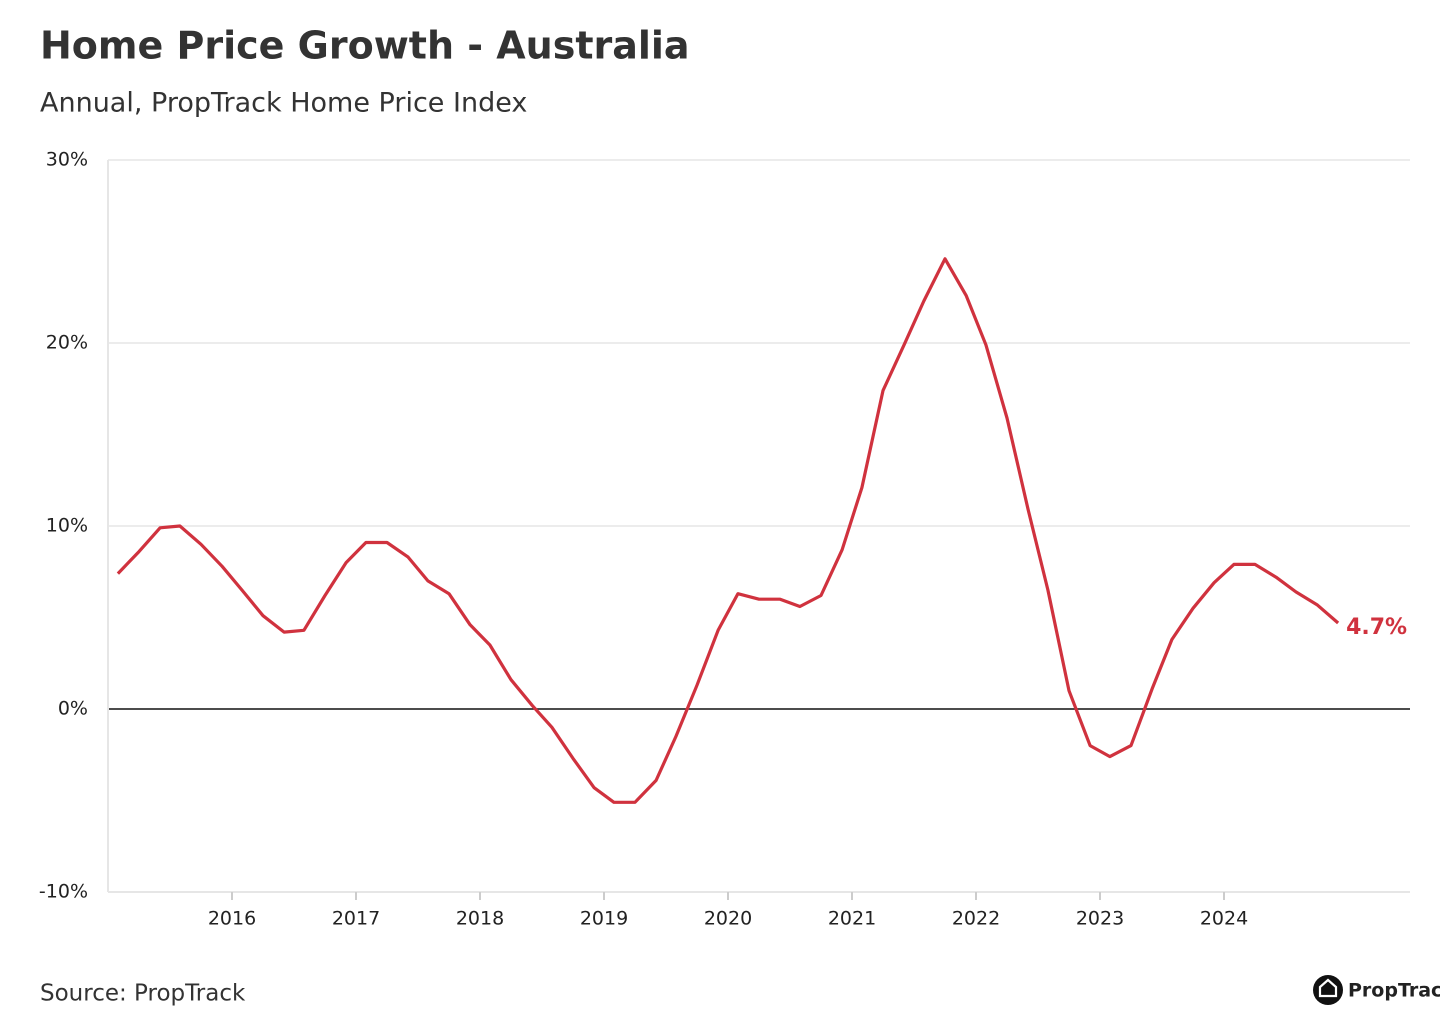  Describe the element at coordinates (1376, 627) in the screenshot. I see `end-label: 4.7%` at that location.